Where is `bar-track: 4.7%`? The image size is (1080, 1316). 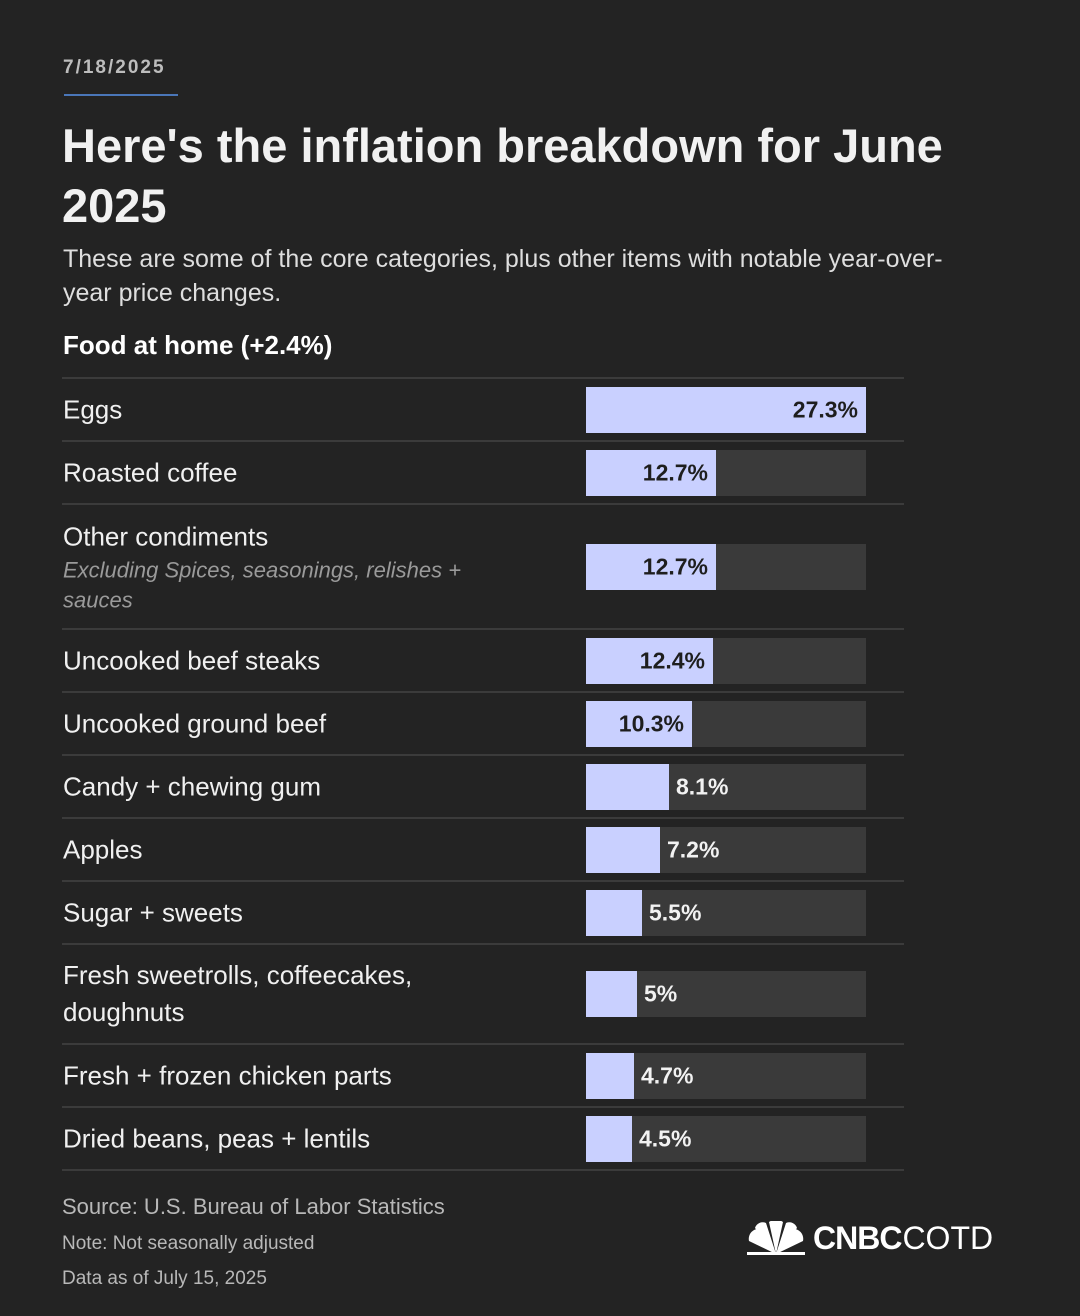
bar-track: 4.7% is located at coordinates (726, 1075).